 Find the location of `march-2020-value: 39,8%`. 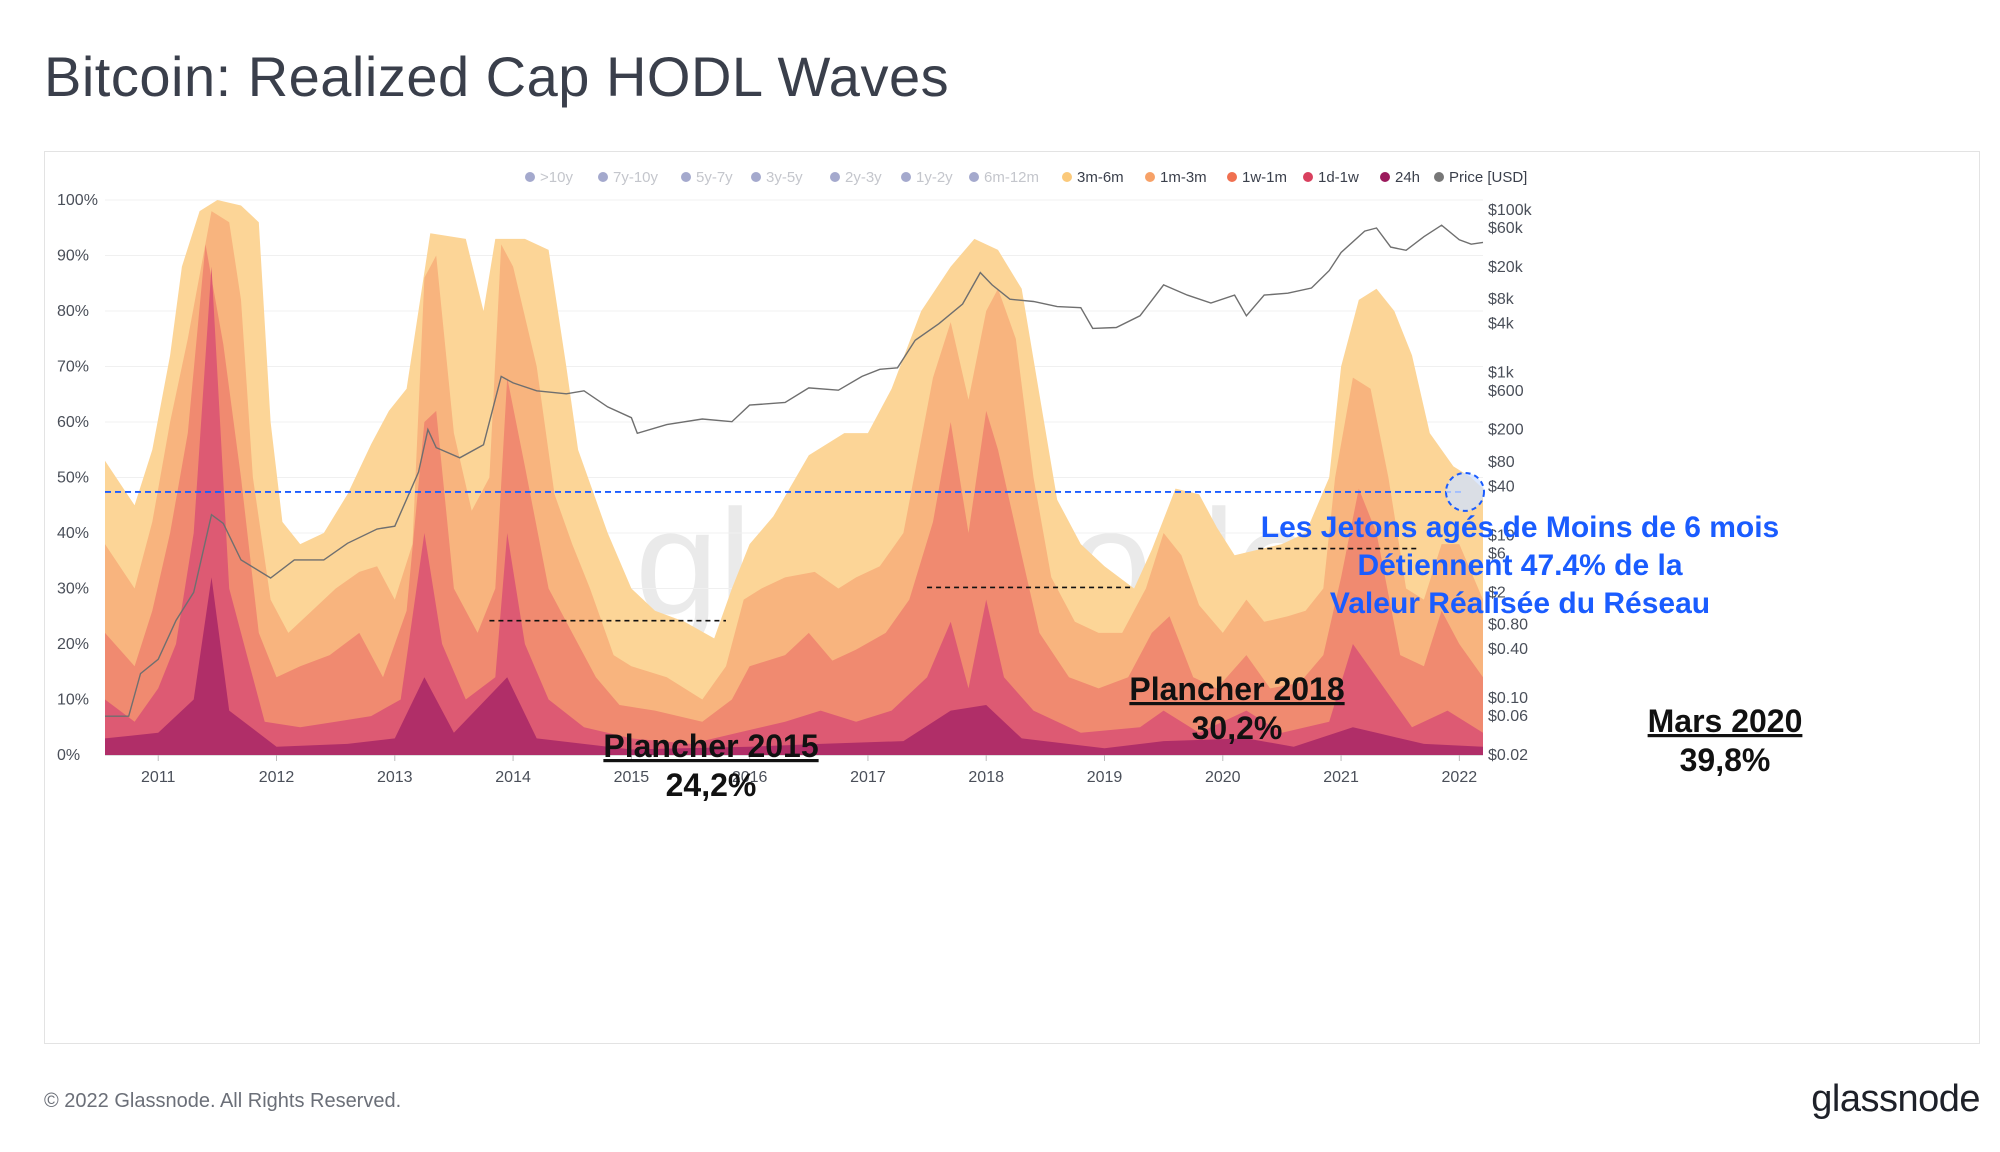

march-2020-value: 39,8% is located at coordinates (1725, 760).